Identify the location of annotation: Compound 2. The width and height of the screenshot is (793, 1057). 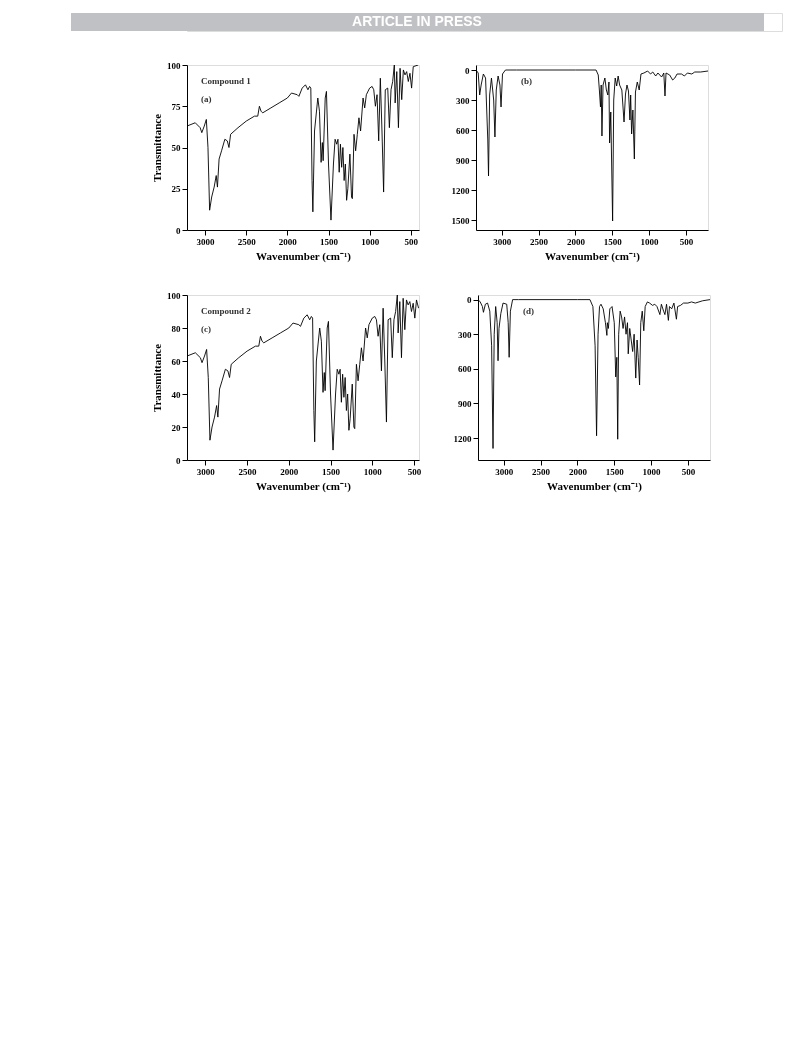
(226, 311).